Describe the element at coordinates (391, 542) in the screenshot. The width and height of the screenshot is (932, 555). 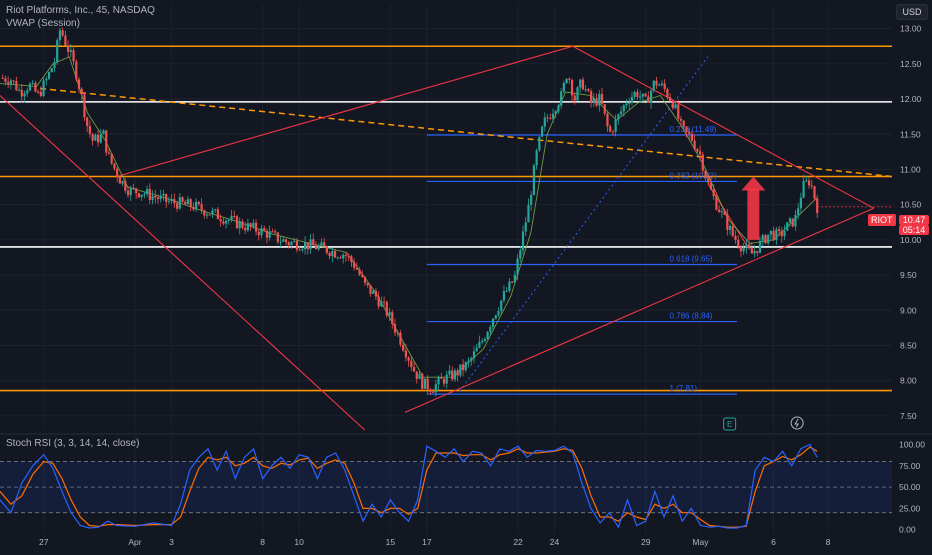
I see `time-axis-label: 15` at that location.